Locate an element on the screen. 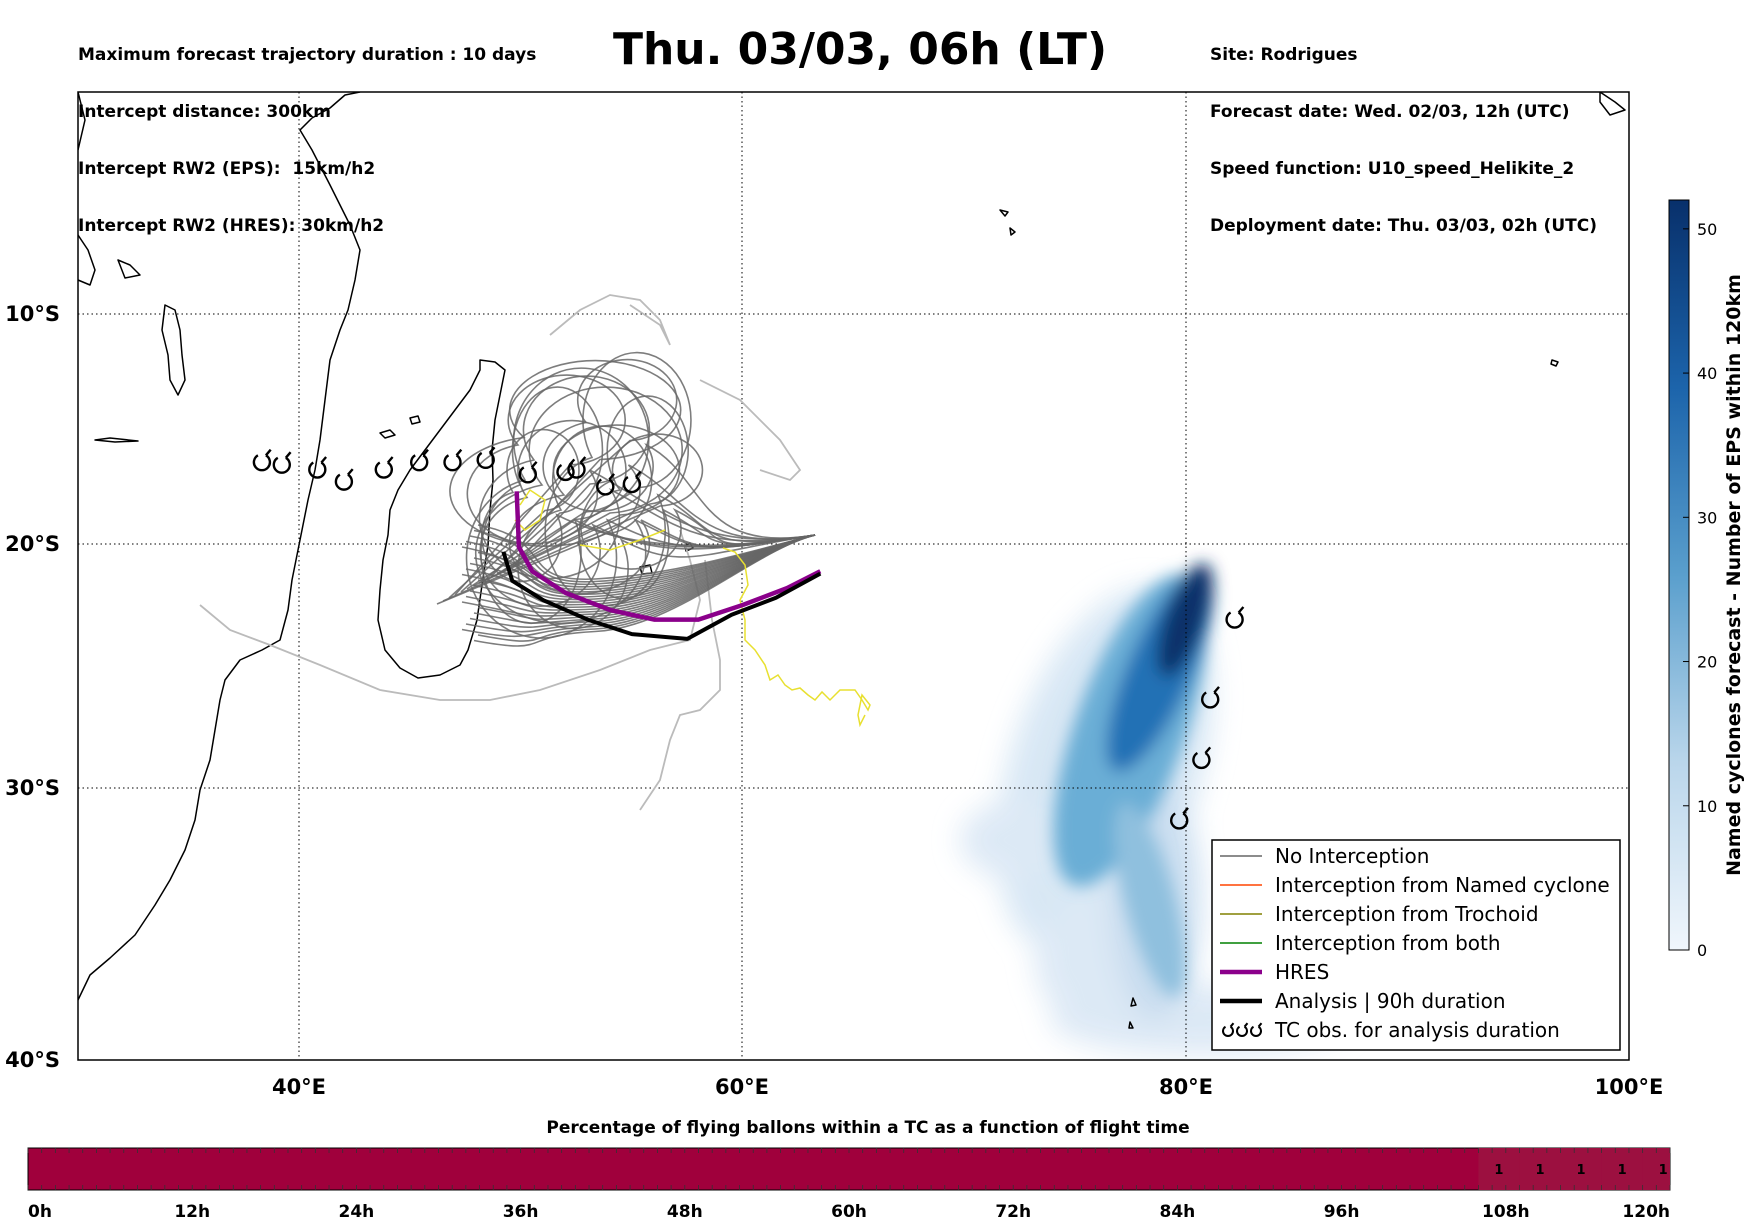 This screenshot has height=1223, width=1754. legend-item-hres: HRES is located at coordinates (1274, 972).